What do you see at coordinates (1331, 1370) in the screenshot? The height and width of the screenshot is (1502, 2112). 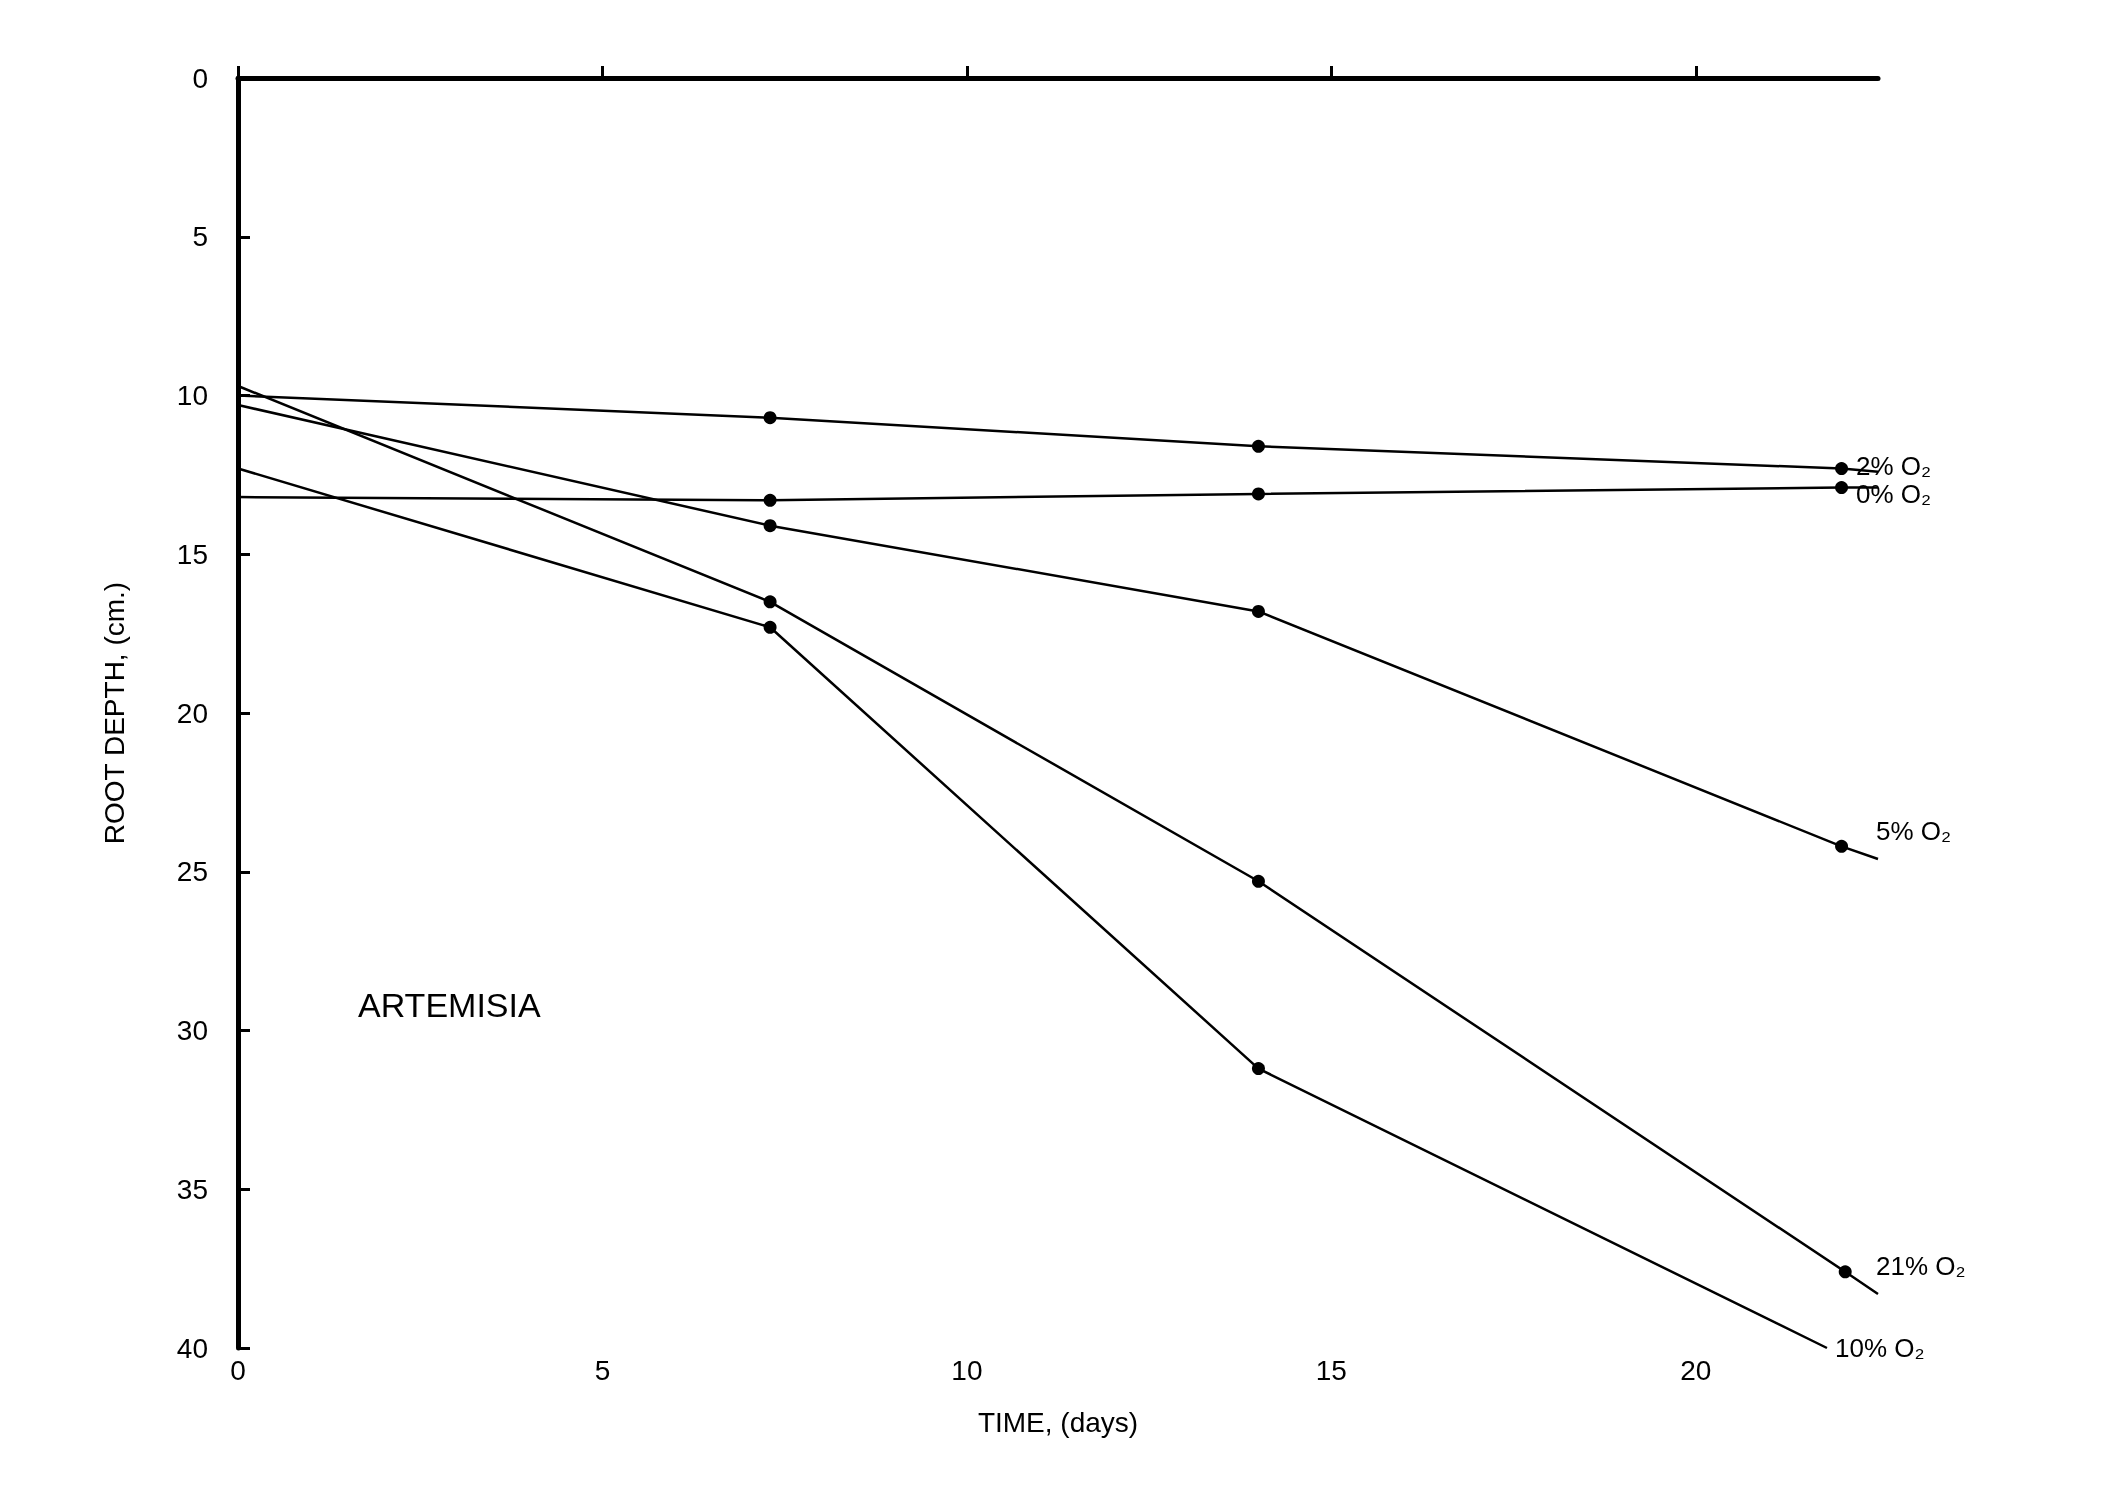 I see `x-tick-label: 15` at bounding box center [1331, 1370].